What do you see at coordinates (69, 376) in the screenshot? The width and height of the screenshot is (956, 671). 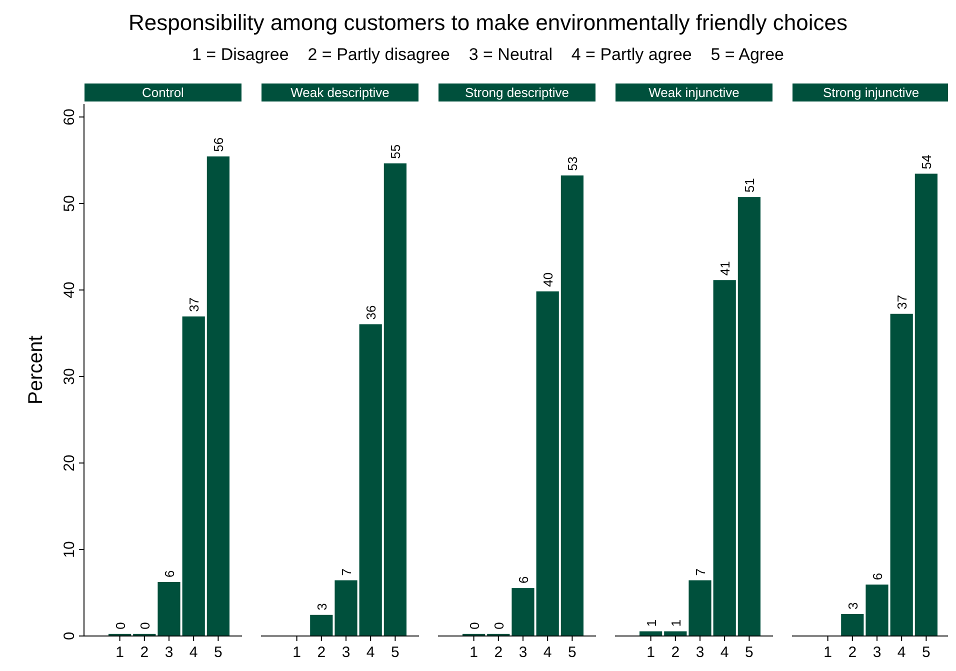 I see `y-tick-label: 30` at bounding box center [69, 376].